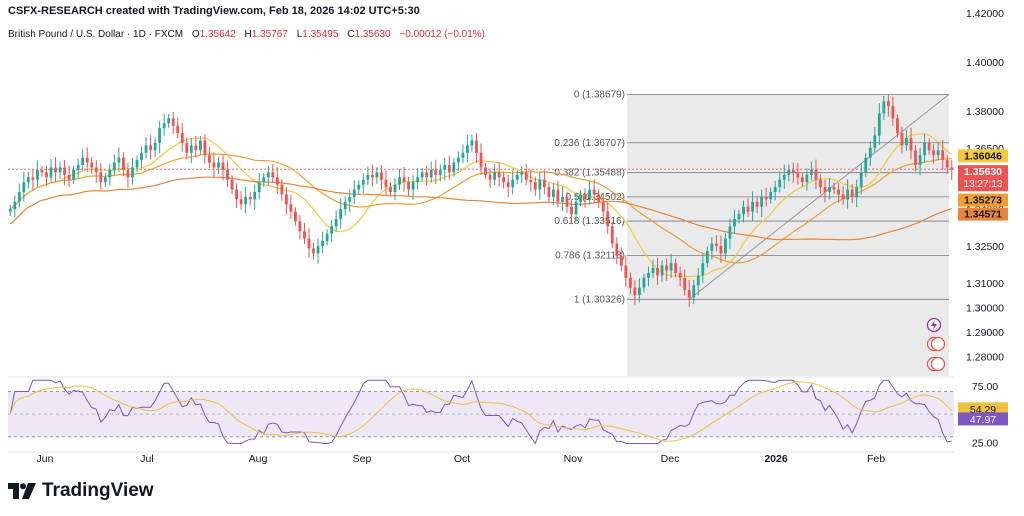 This screenshot has height=516, width=1024. Describe the element at coordinates (258, 459) in the screenshot. I see `time-axis-label: Aug` at that location.